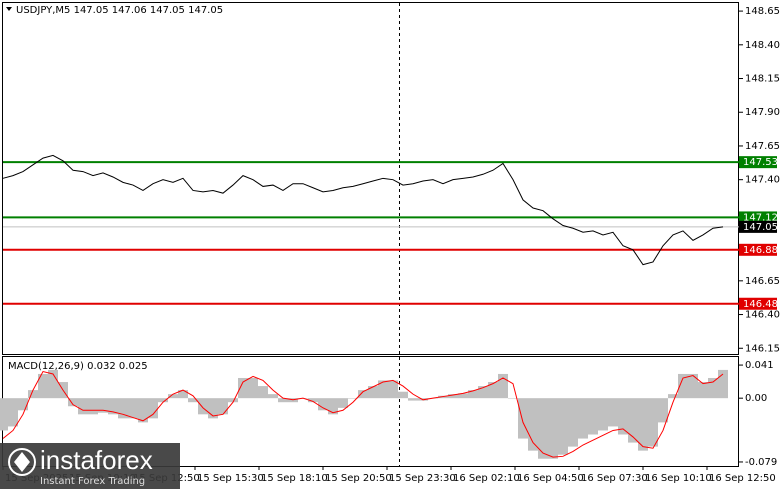 The image size is (781, 489). I want to click on level-label: 147.53, so click(760, 162).